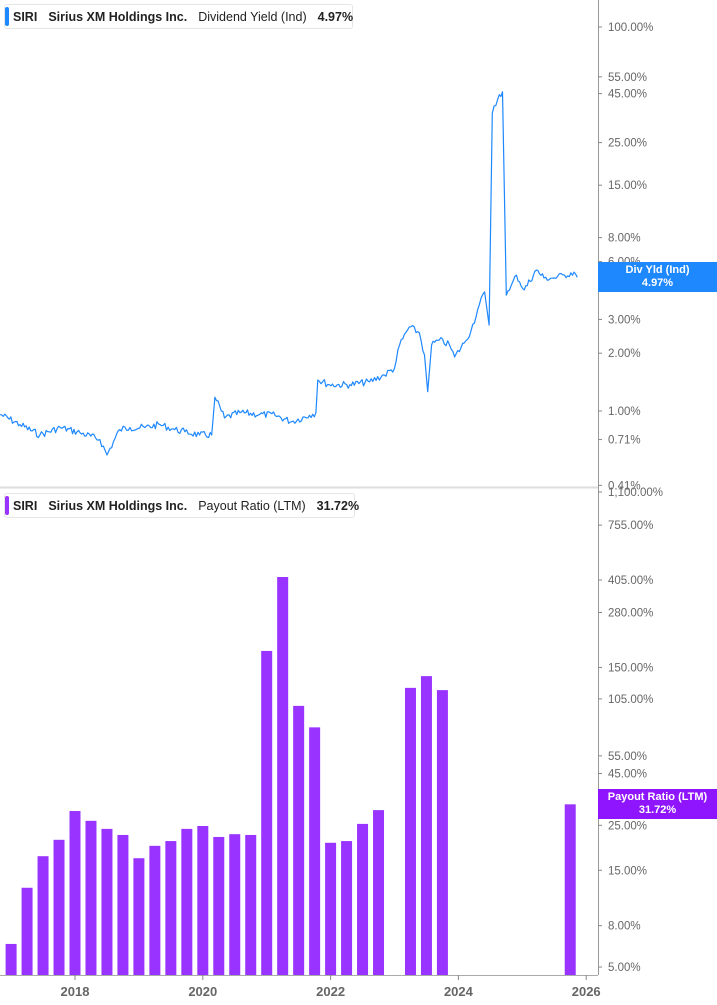 The image size is (717, 1005). I want to click on payout-ratio-flag: Payout Ratio (LTM) 31.72%, so click(657, 804).